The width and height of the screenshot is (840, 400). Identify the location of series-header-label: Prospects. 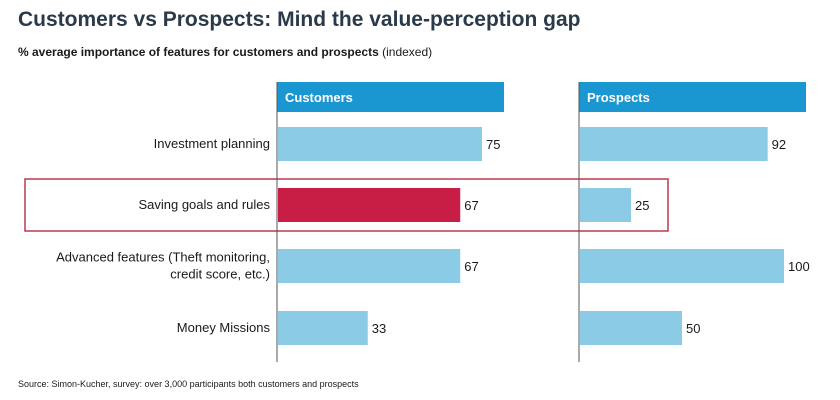
(618, 97).